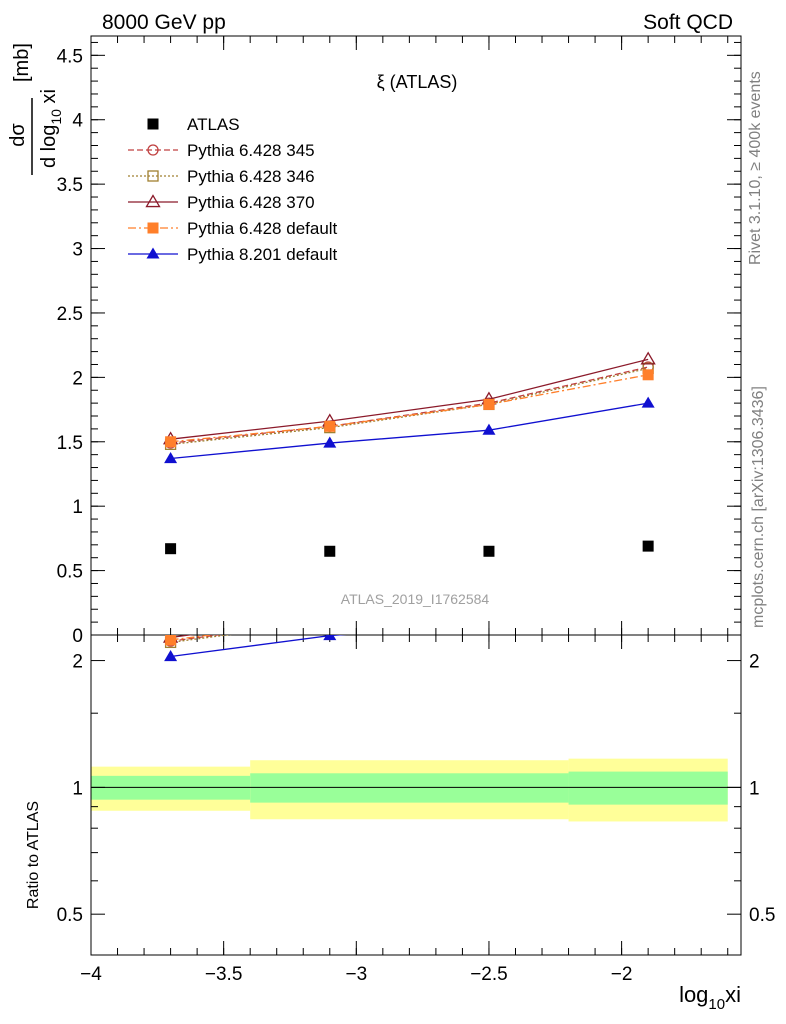 The height and width of the screenshot is (1024, 786). I want to click on series-pythia-6-428-default, so click(409, 408).